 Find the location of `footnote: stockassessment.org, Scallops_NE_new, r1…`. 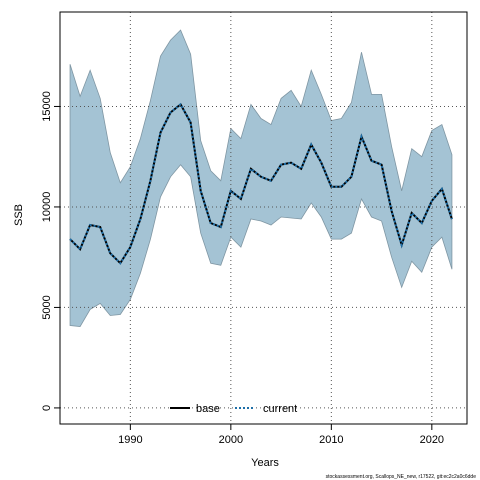

footnote: stockassessment.org, Scallops_NE_new, r1… is located at coordinates (401, 477).